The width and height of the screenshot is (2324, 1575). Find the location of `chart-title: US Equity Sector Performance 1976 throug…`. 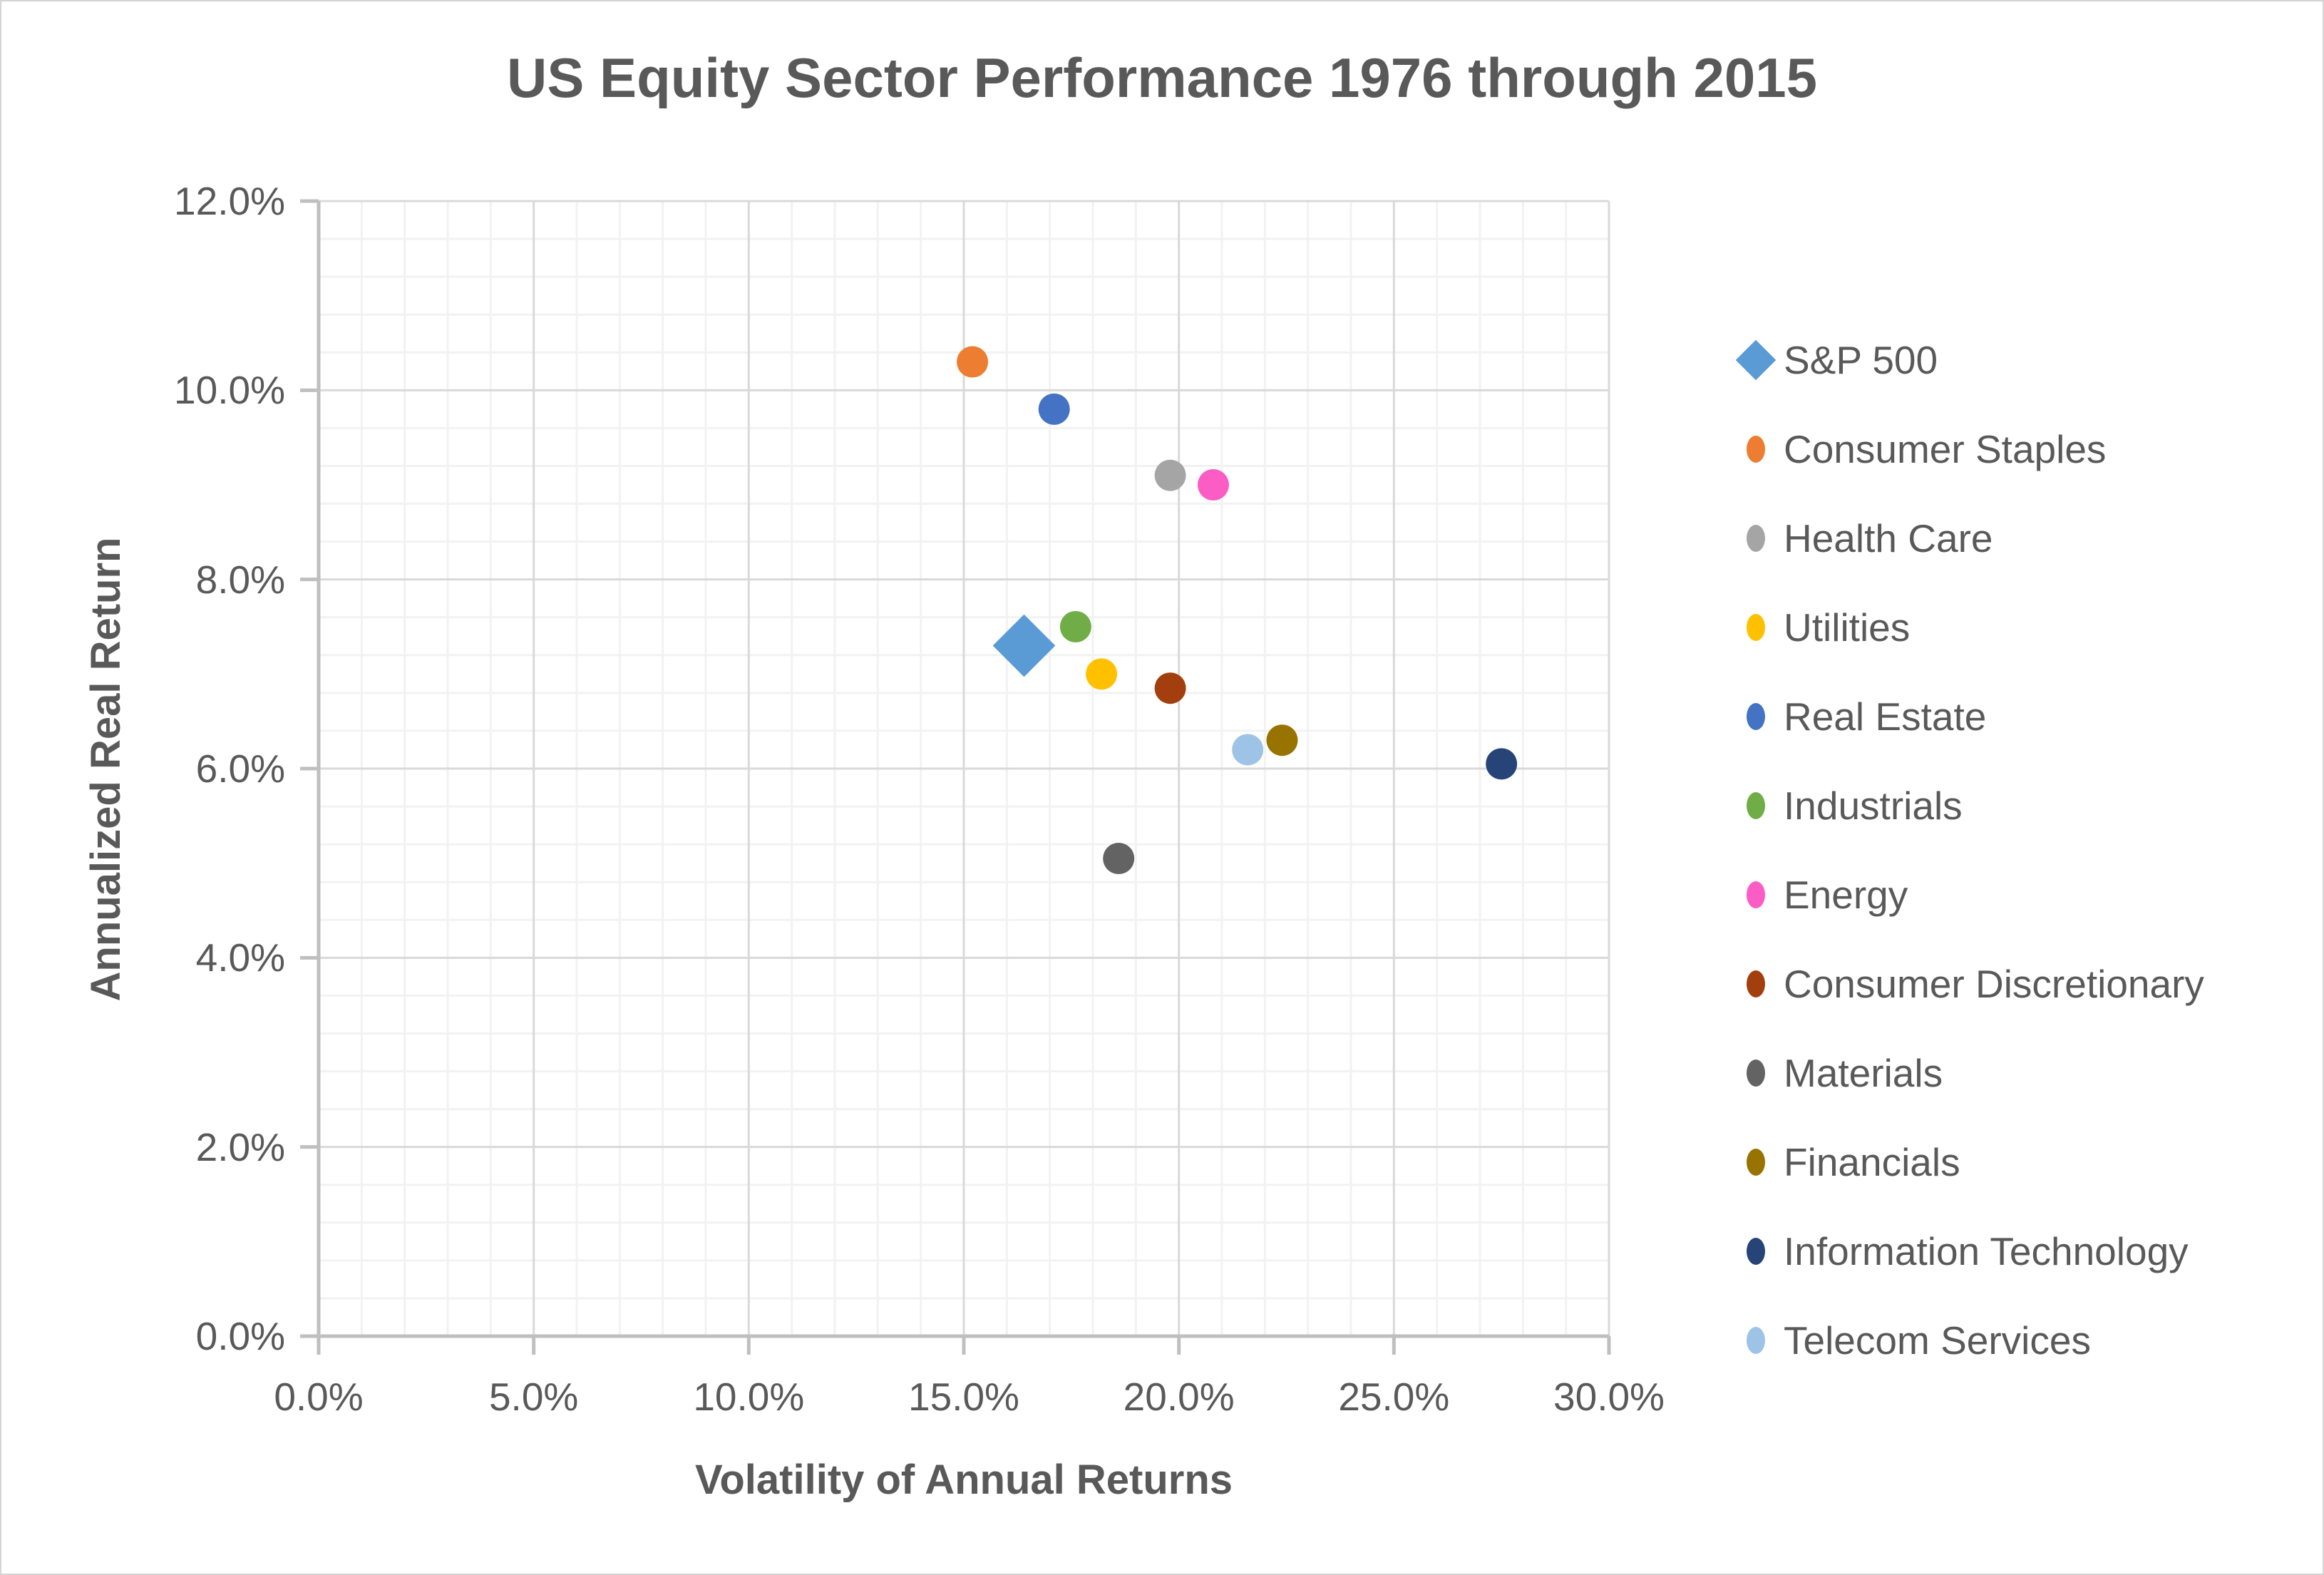

chart-title: US Equity Sector Performance 1976 throug… is located at coordinates (1162, 77).